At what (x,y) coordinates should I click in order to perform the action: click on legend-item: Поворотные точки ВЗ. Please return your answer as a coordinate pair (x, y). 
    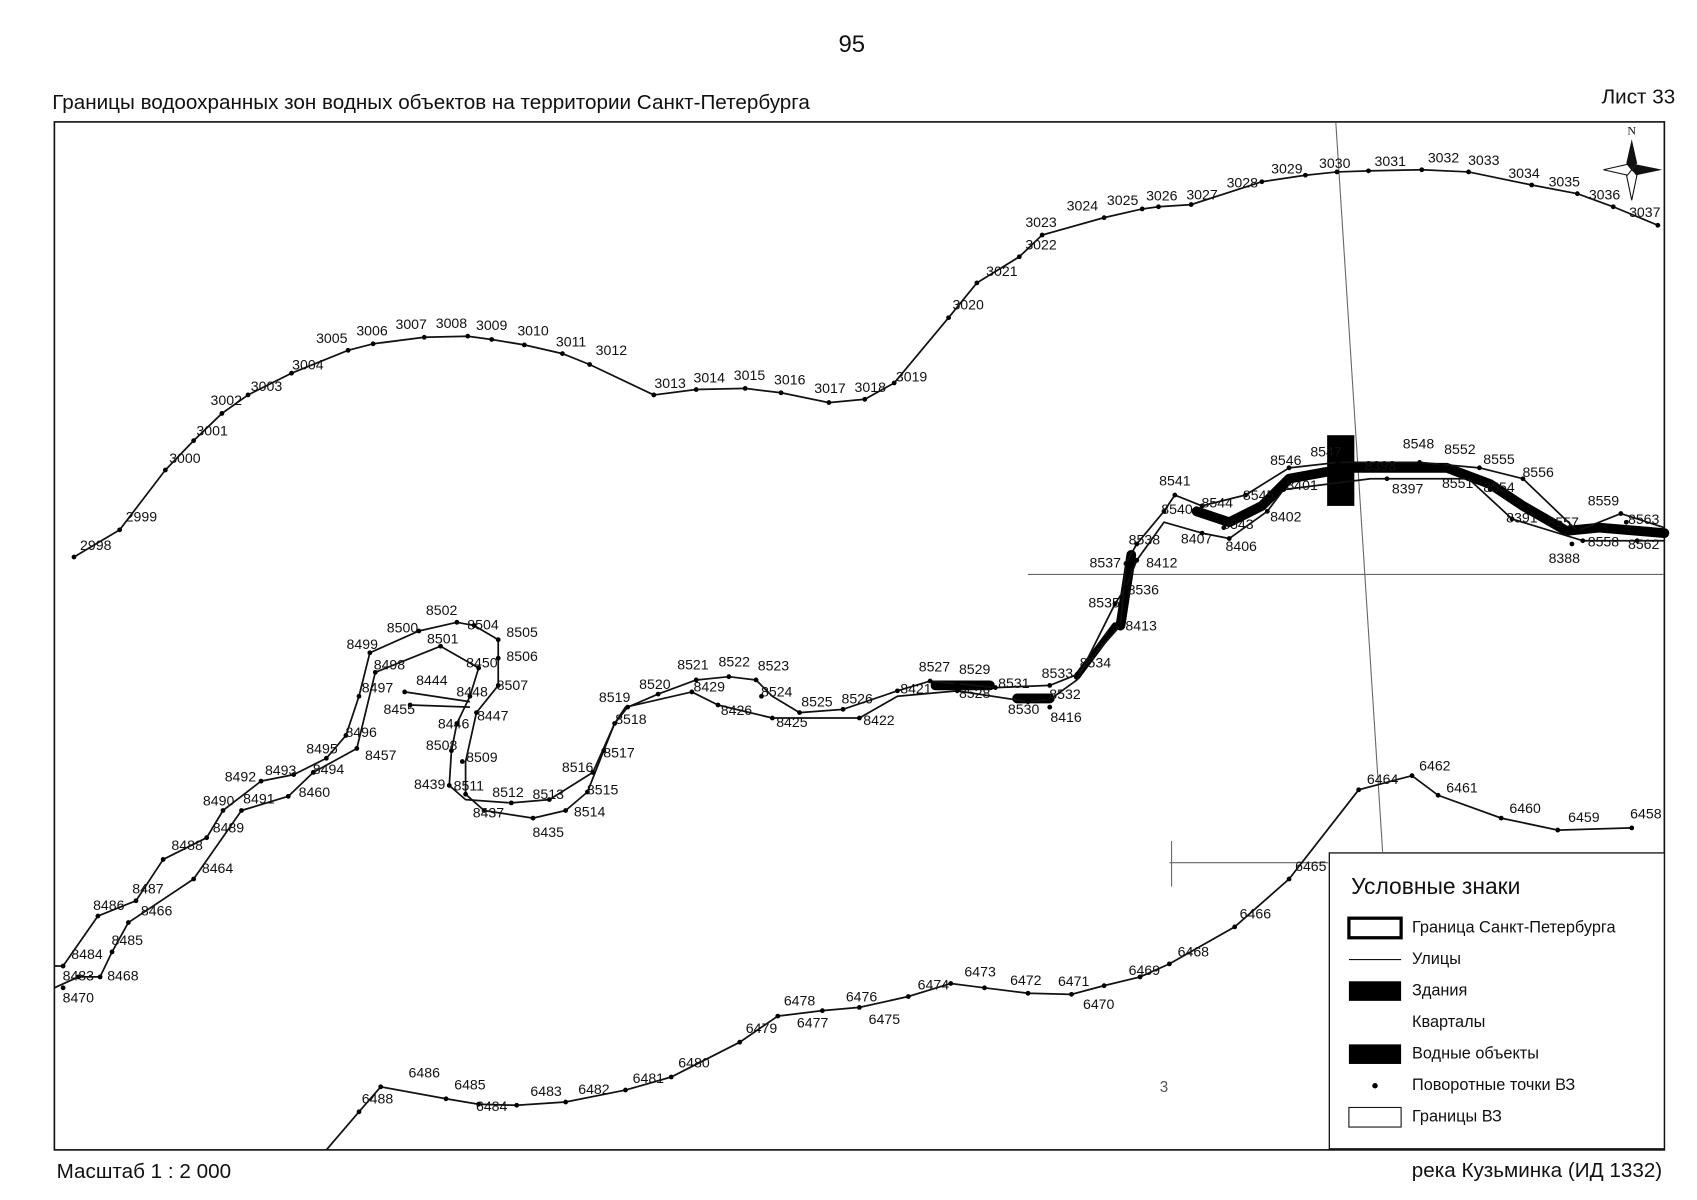
    Looking at the image, I should click on (1493, 1085).